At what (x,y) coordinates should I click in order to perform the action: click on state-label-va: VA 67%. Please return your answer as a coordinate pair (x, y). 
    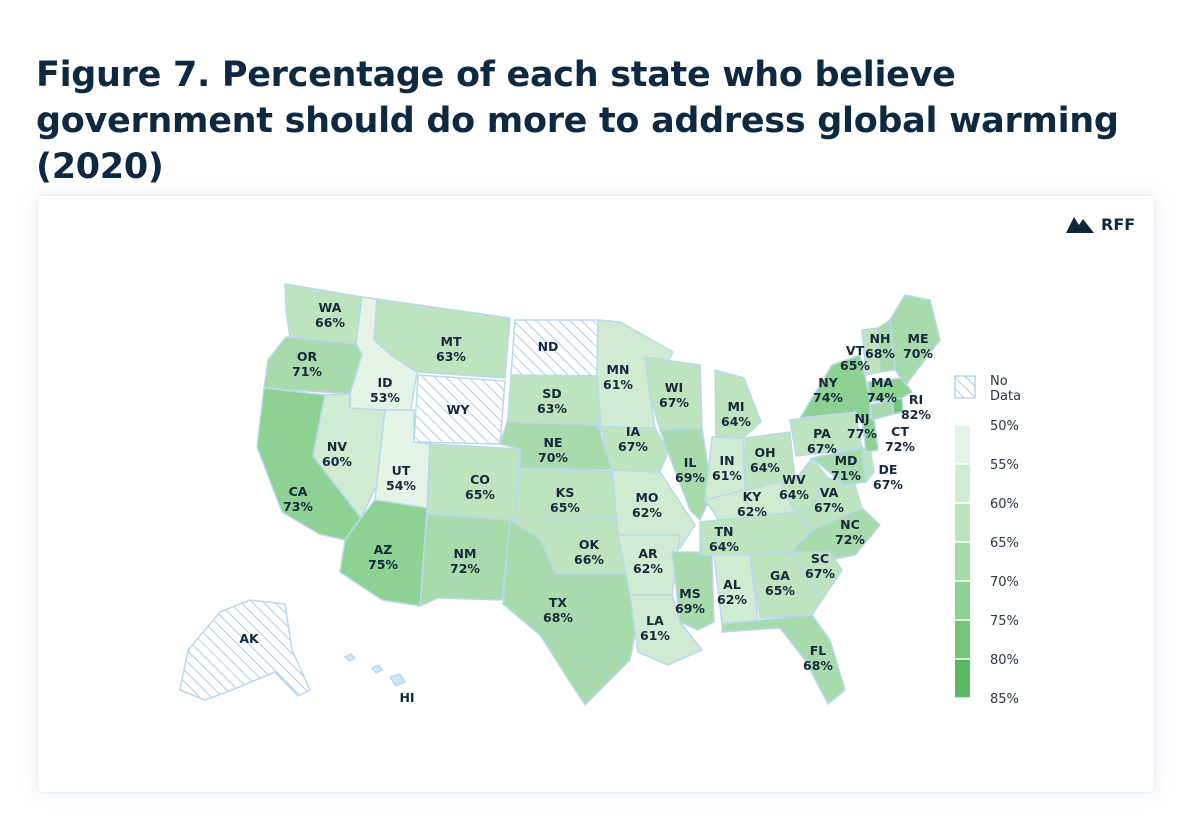
    Looking at the image, I should click on (829, 500).